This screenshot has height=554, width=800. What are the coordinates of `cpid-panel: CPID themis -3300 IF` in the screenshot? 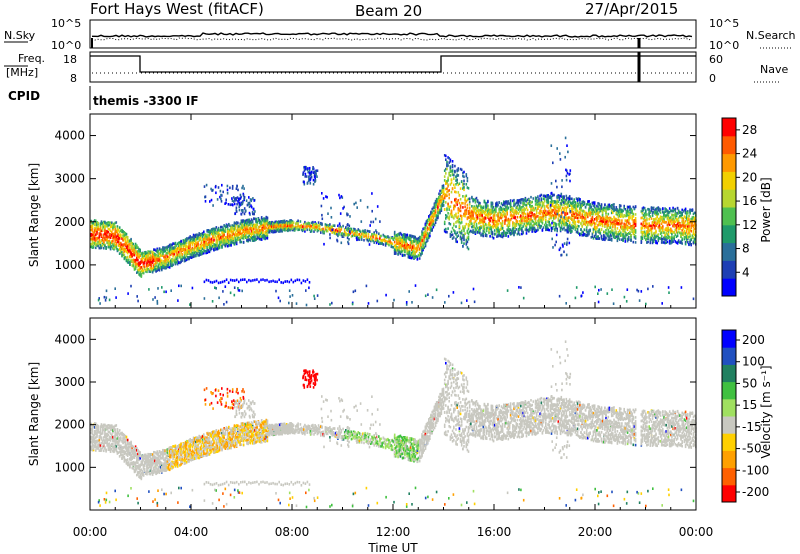 It's located at (103, 98).